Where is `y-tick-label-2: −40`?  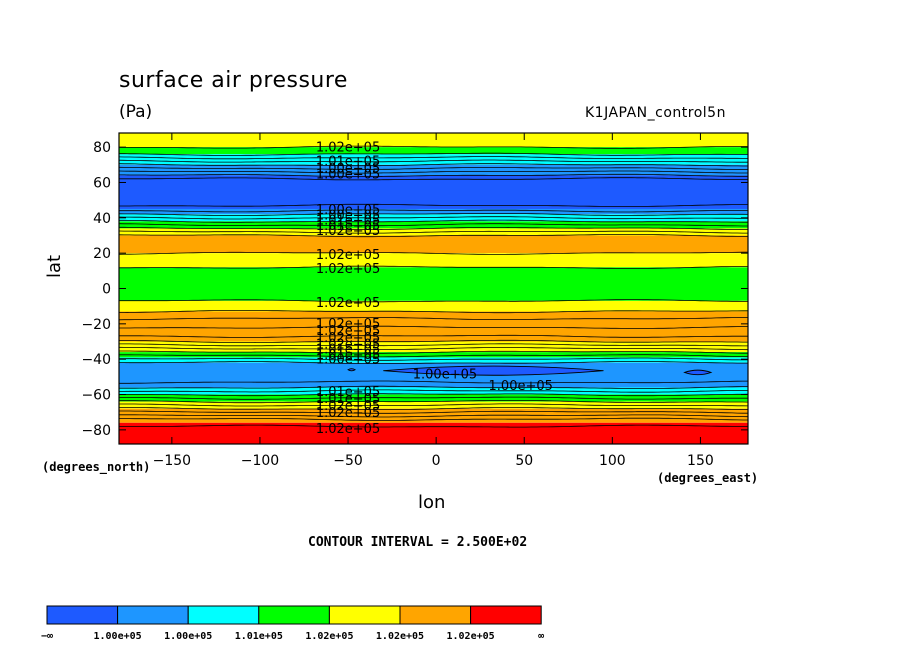 y-tick-label-2: −40 is located at coordinates (96, 360).